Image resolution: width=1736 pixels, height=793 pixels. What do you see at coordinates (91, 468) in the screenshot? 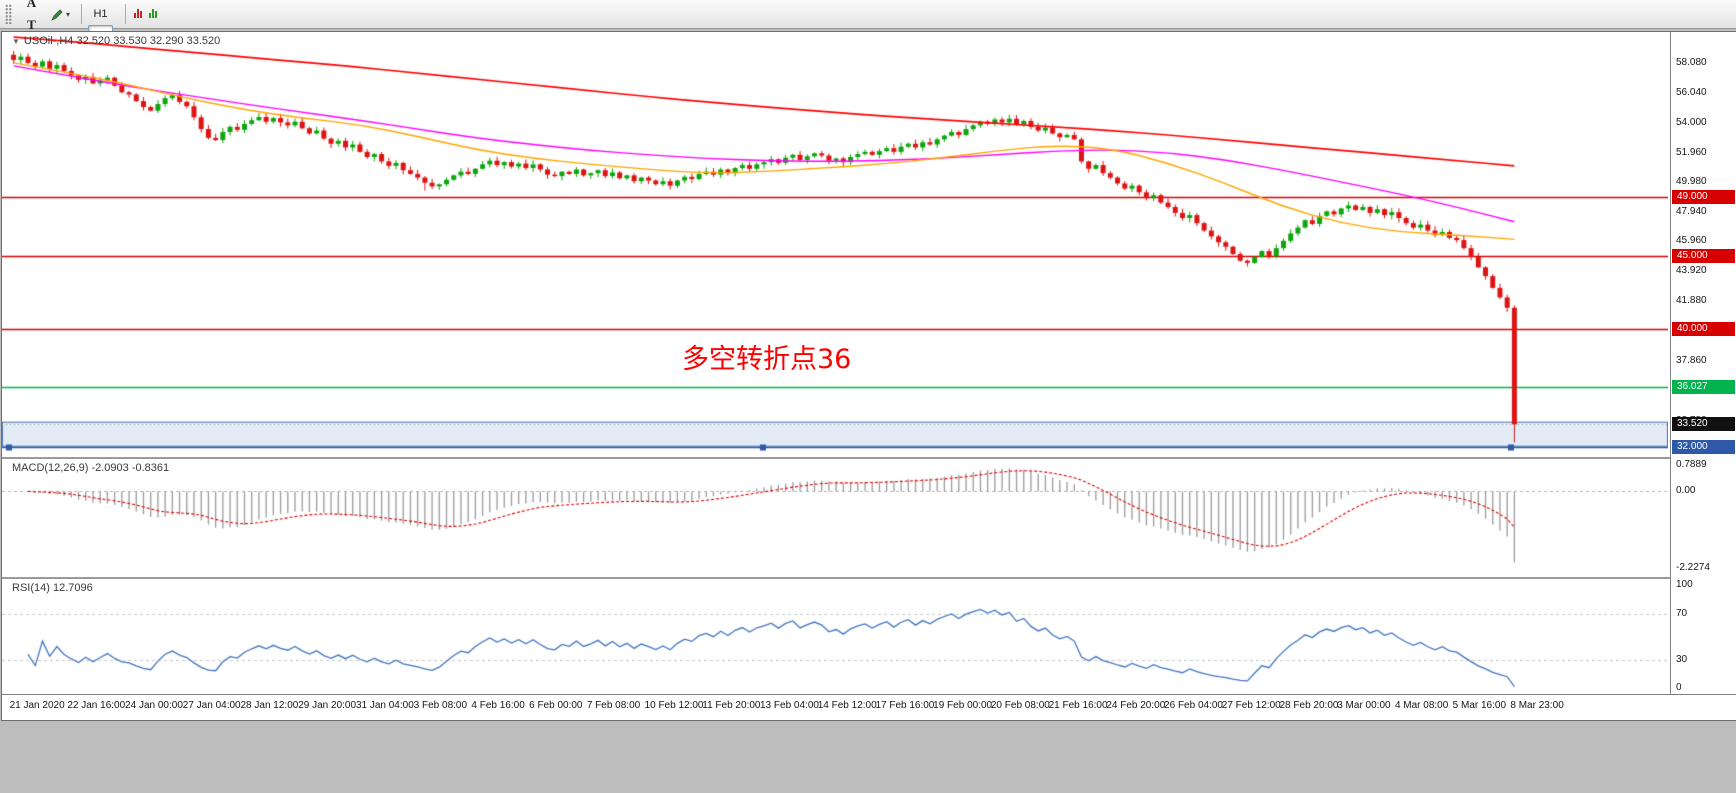
I see `macd-label: MACD(12,26,9) -2.0903 -0.8361` at bounding box center [91, 468].